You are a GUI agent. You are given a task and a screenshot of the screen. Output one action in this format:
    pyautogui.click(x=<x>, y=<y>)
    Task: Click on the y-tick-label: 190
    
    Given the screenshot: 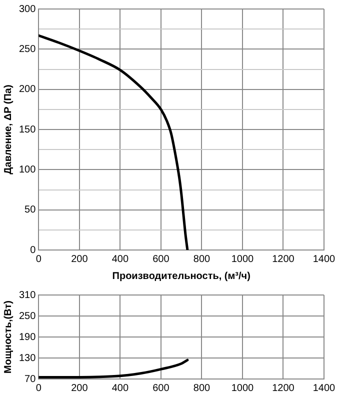 What is the action you would take?
    pyautogui.click(x=27, y=337)
    